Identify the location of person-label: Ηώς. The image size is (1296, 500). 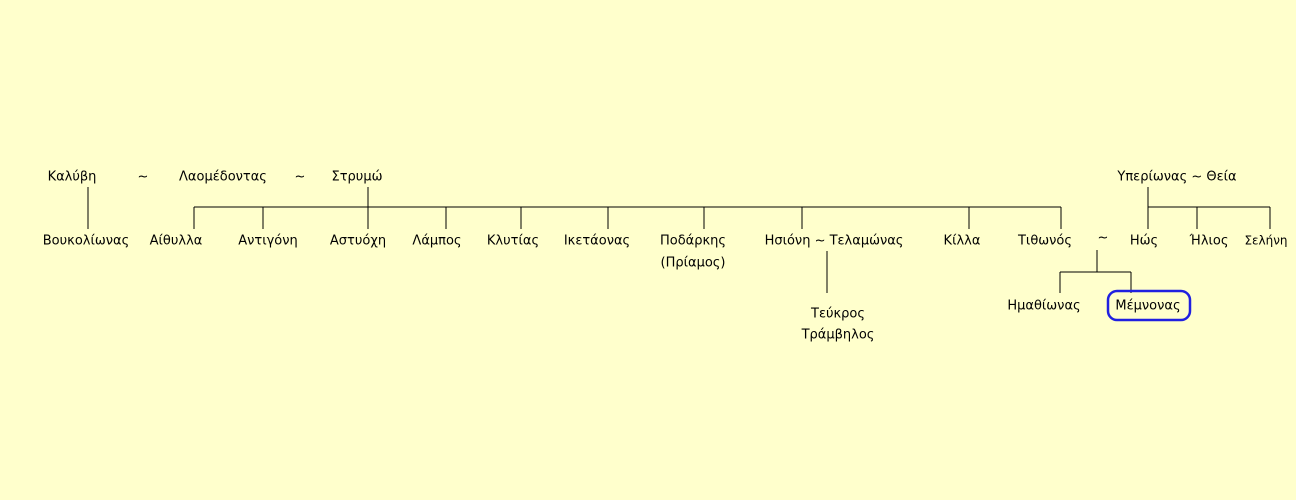
(1144, 241).